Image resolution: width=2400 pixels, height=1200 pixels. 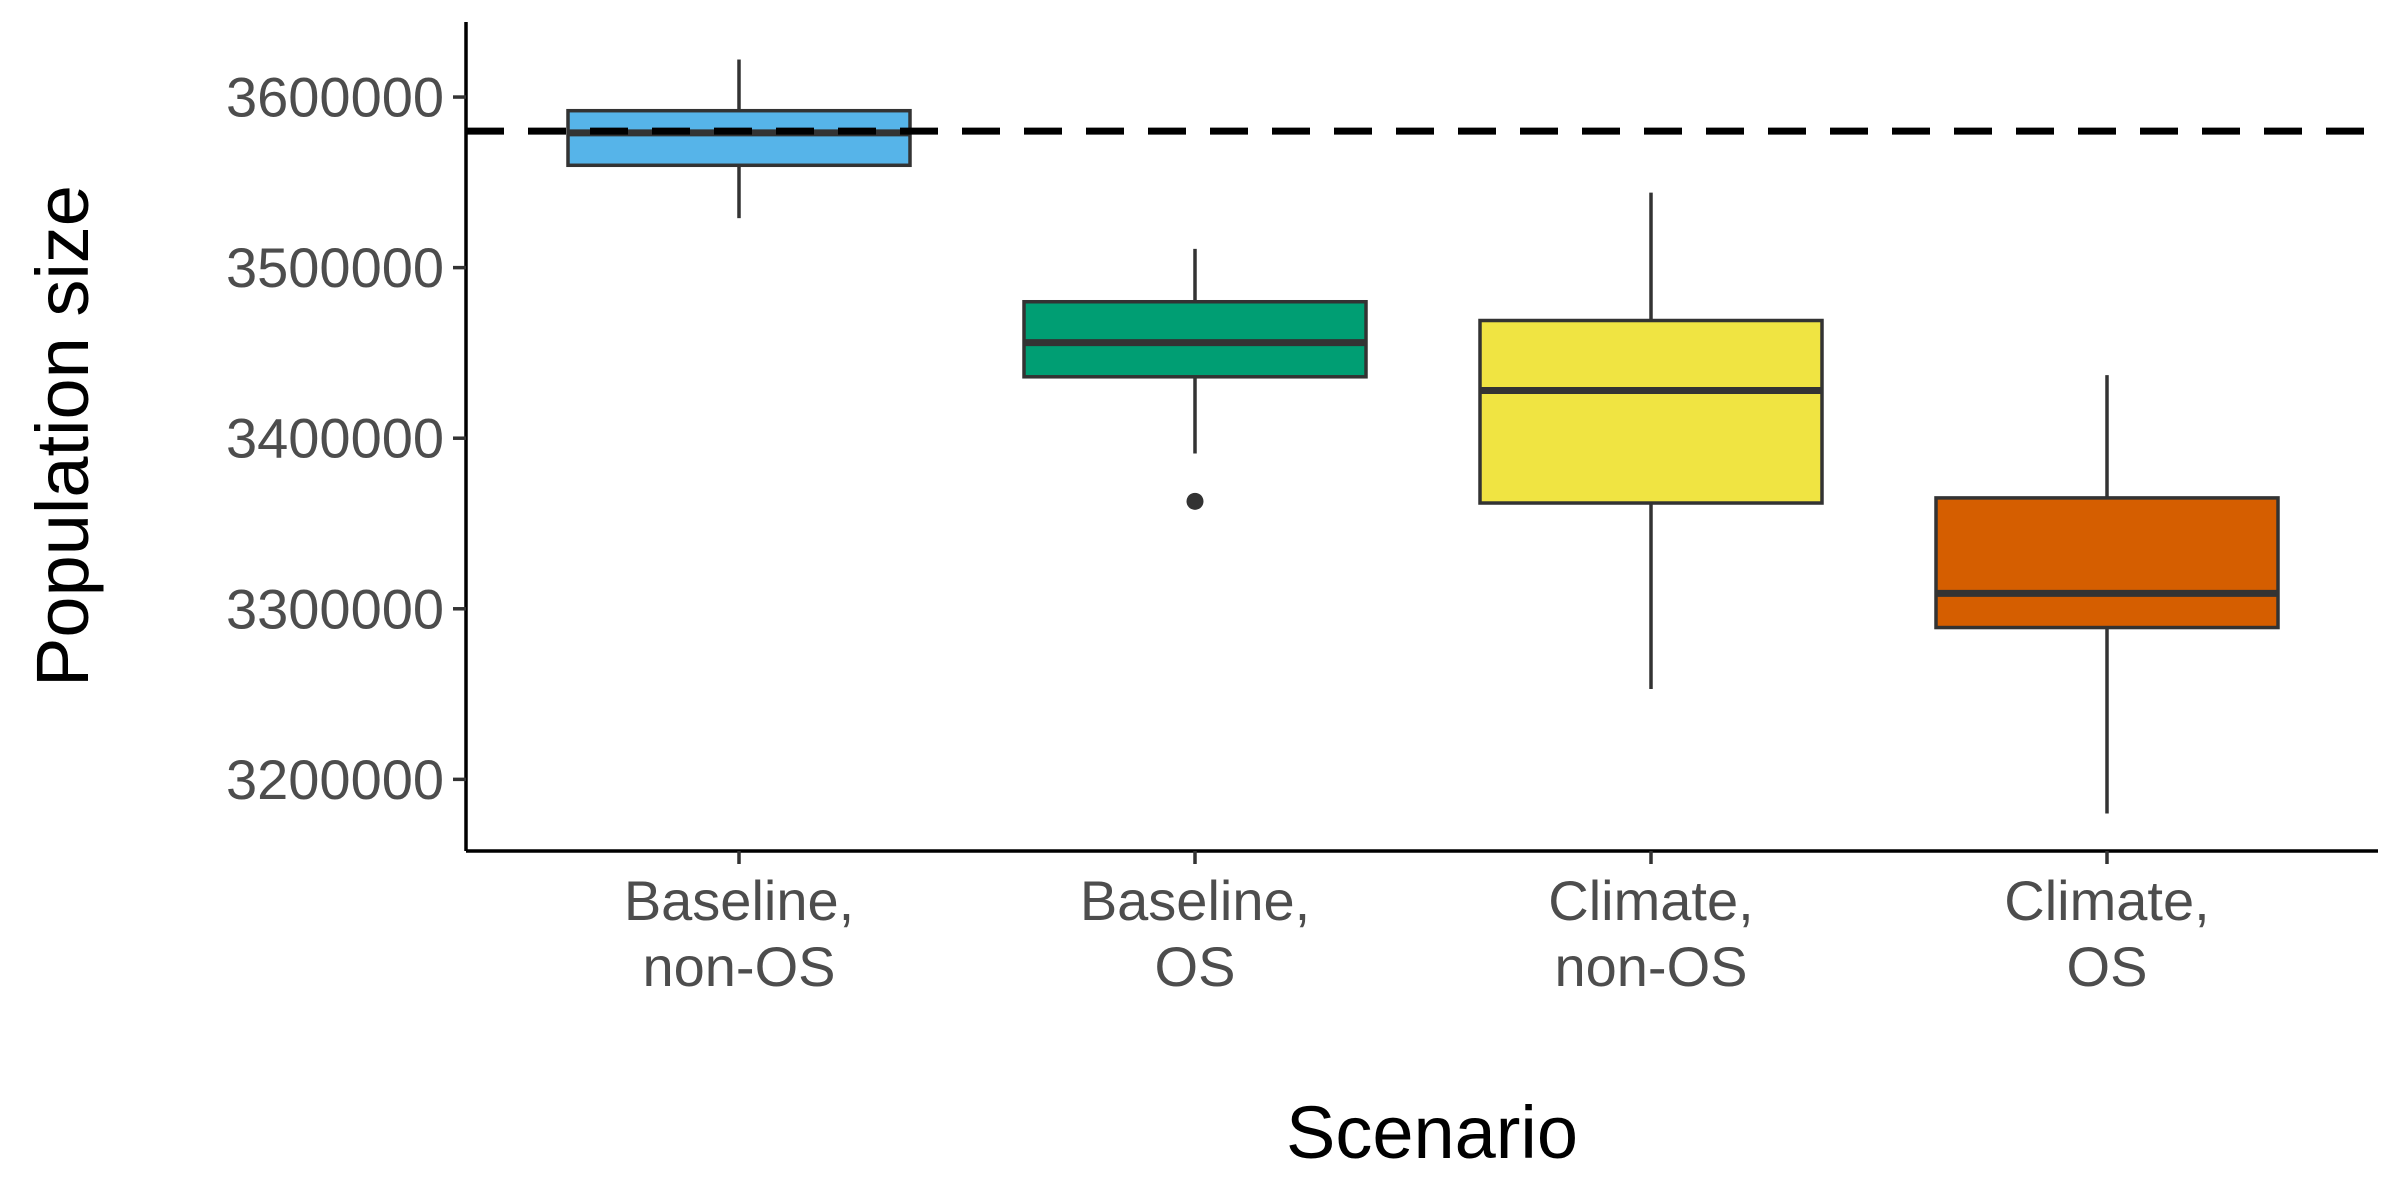 I want to click on outlier-point, so click(x=1195, y=501).